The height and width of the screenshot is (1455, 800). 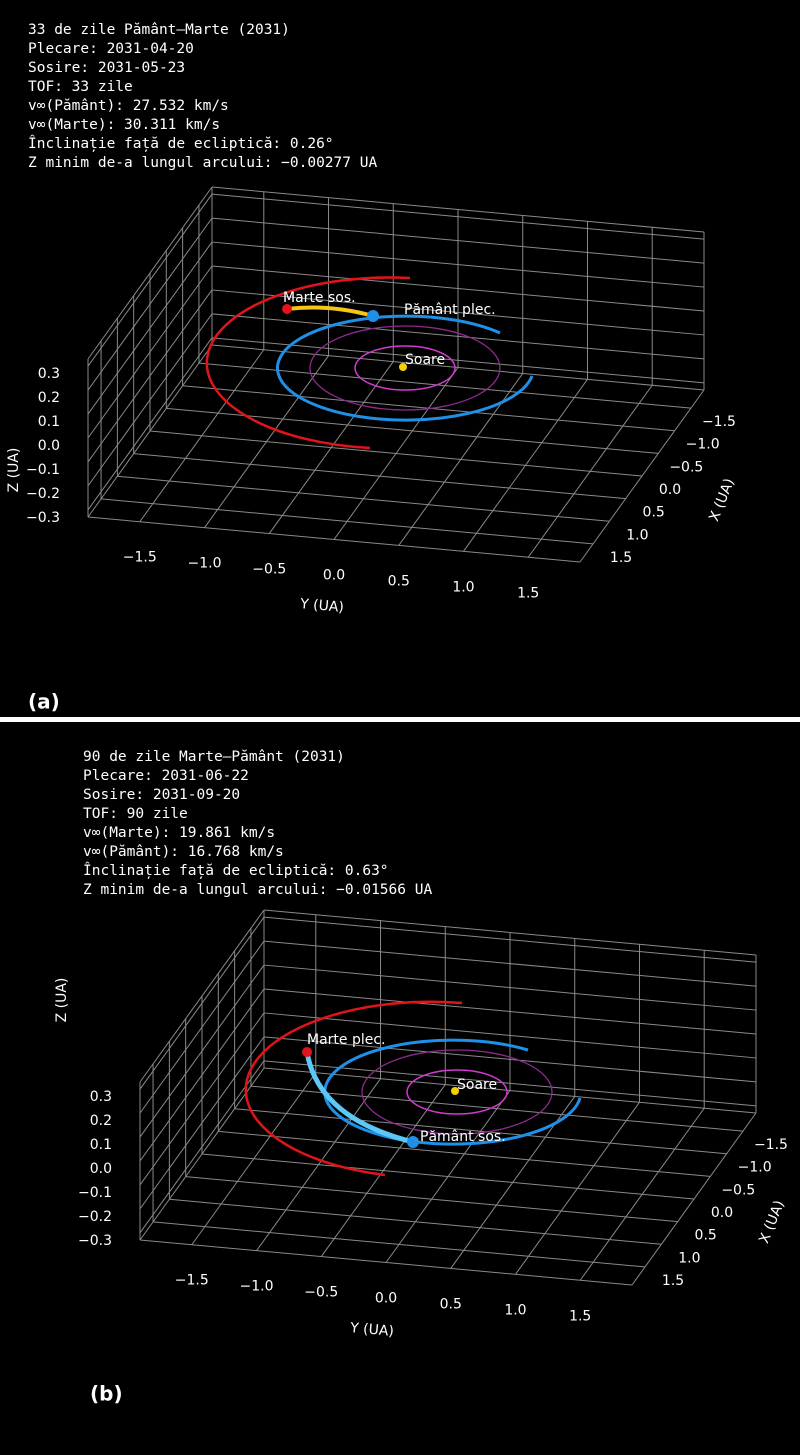 I want to click on panel-label: (b), so click(x=106, y=1394).